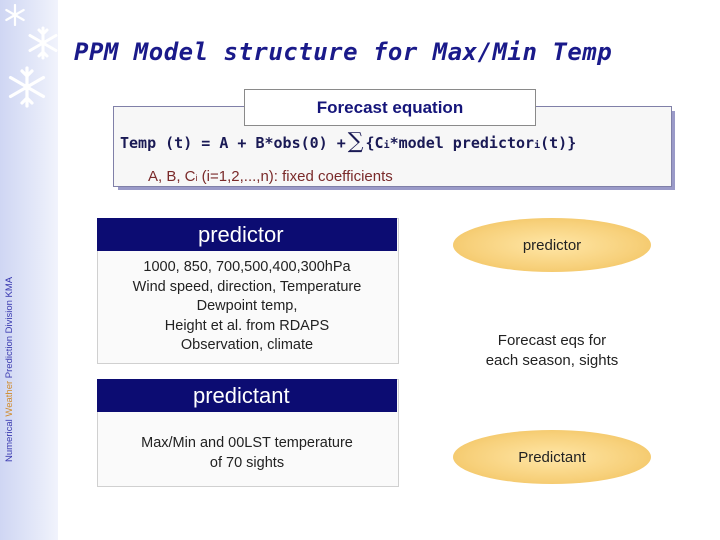 This screenshot has height=540, width=720. Describe the element at coordinates (355, 141) in the screenshot. I see `sigma-symbol: ∑` at that location.